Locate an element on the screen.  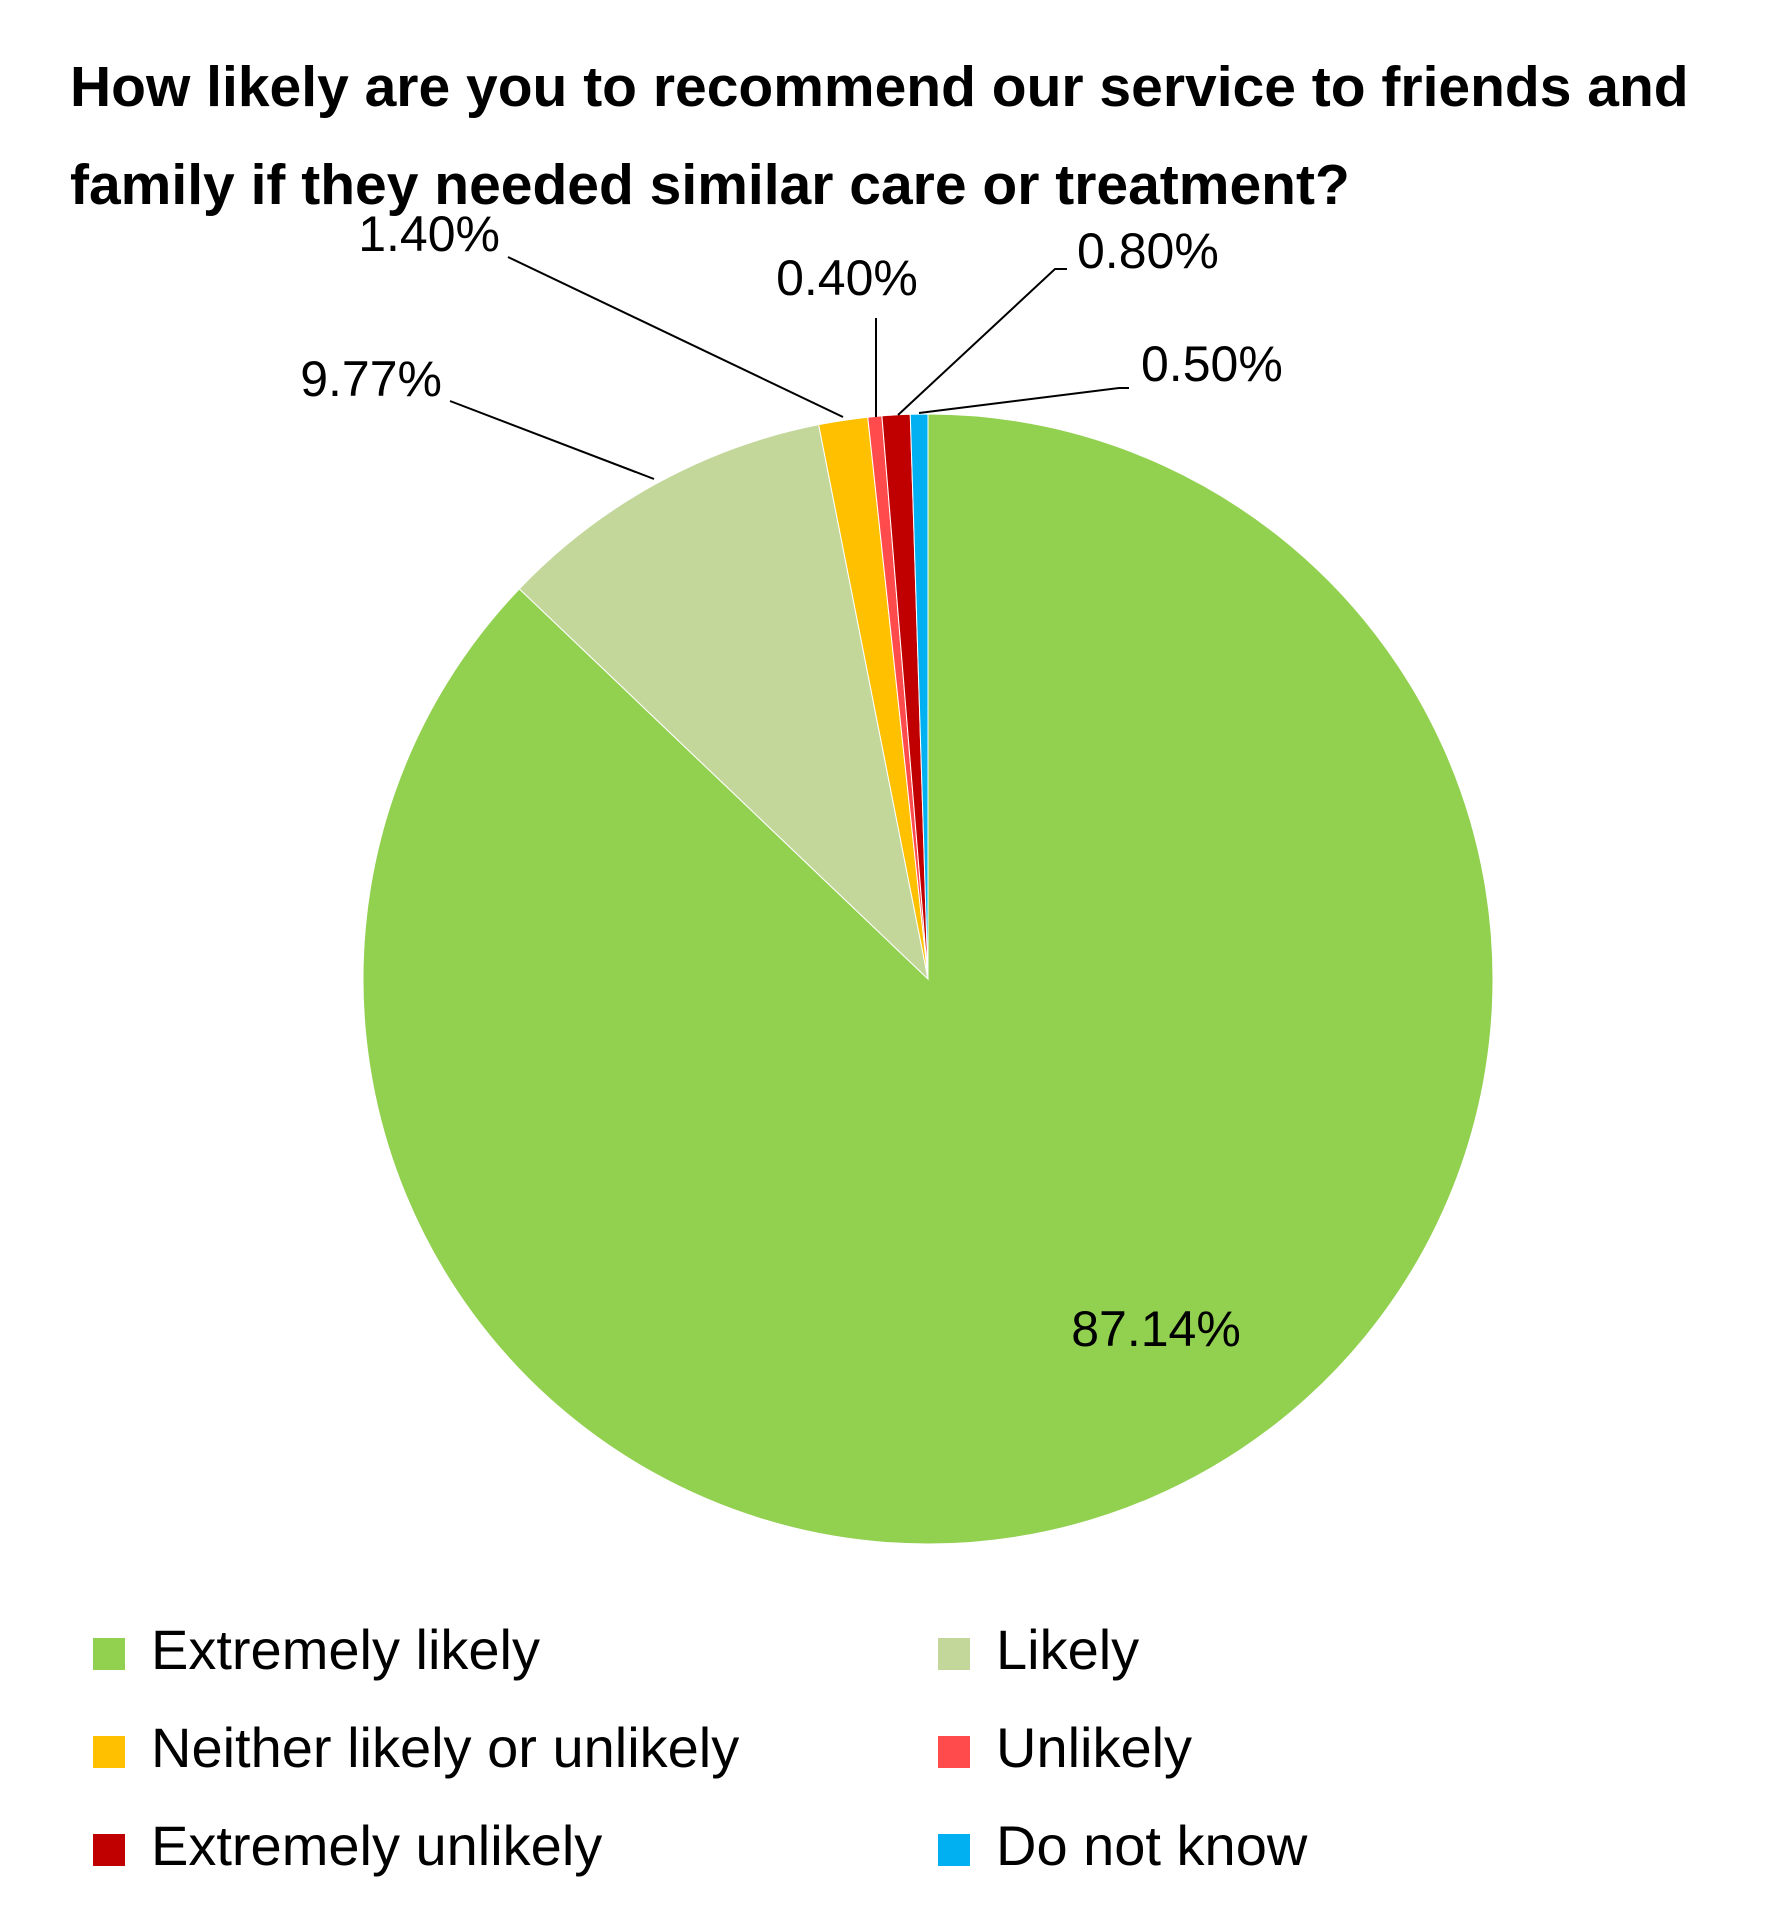
data-label: 87.14% is located at coordinates (1156, 1329).